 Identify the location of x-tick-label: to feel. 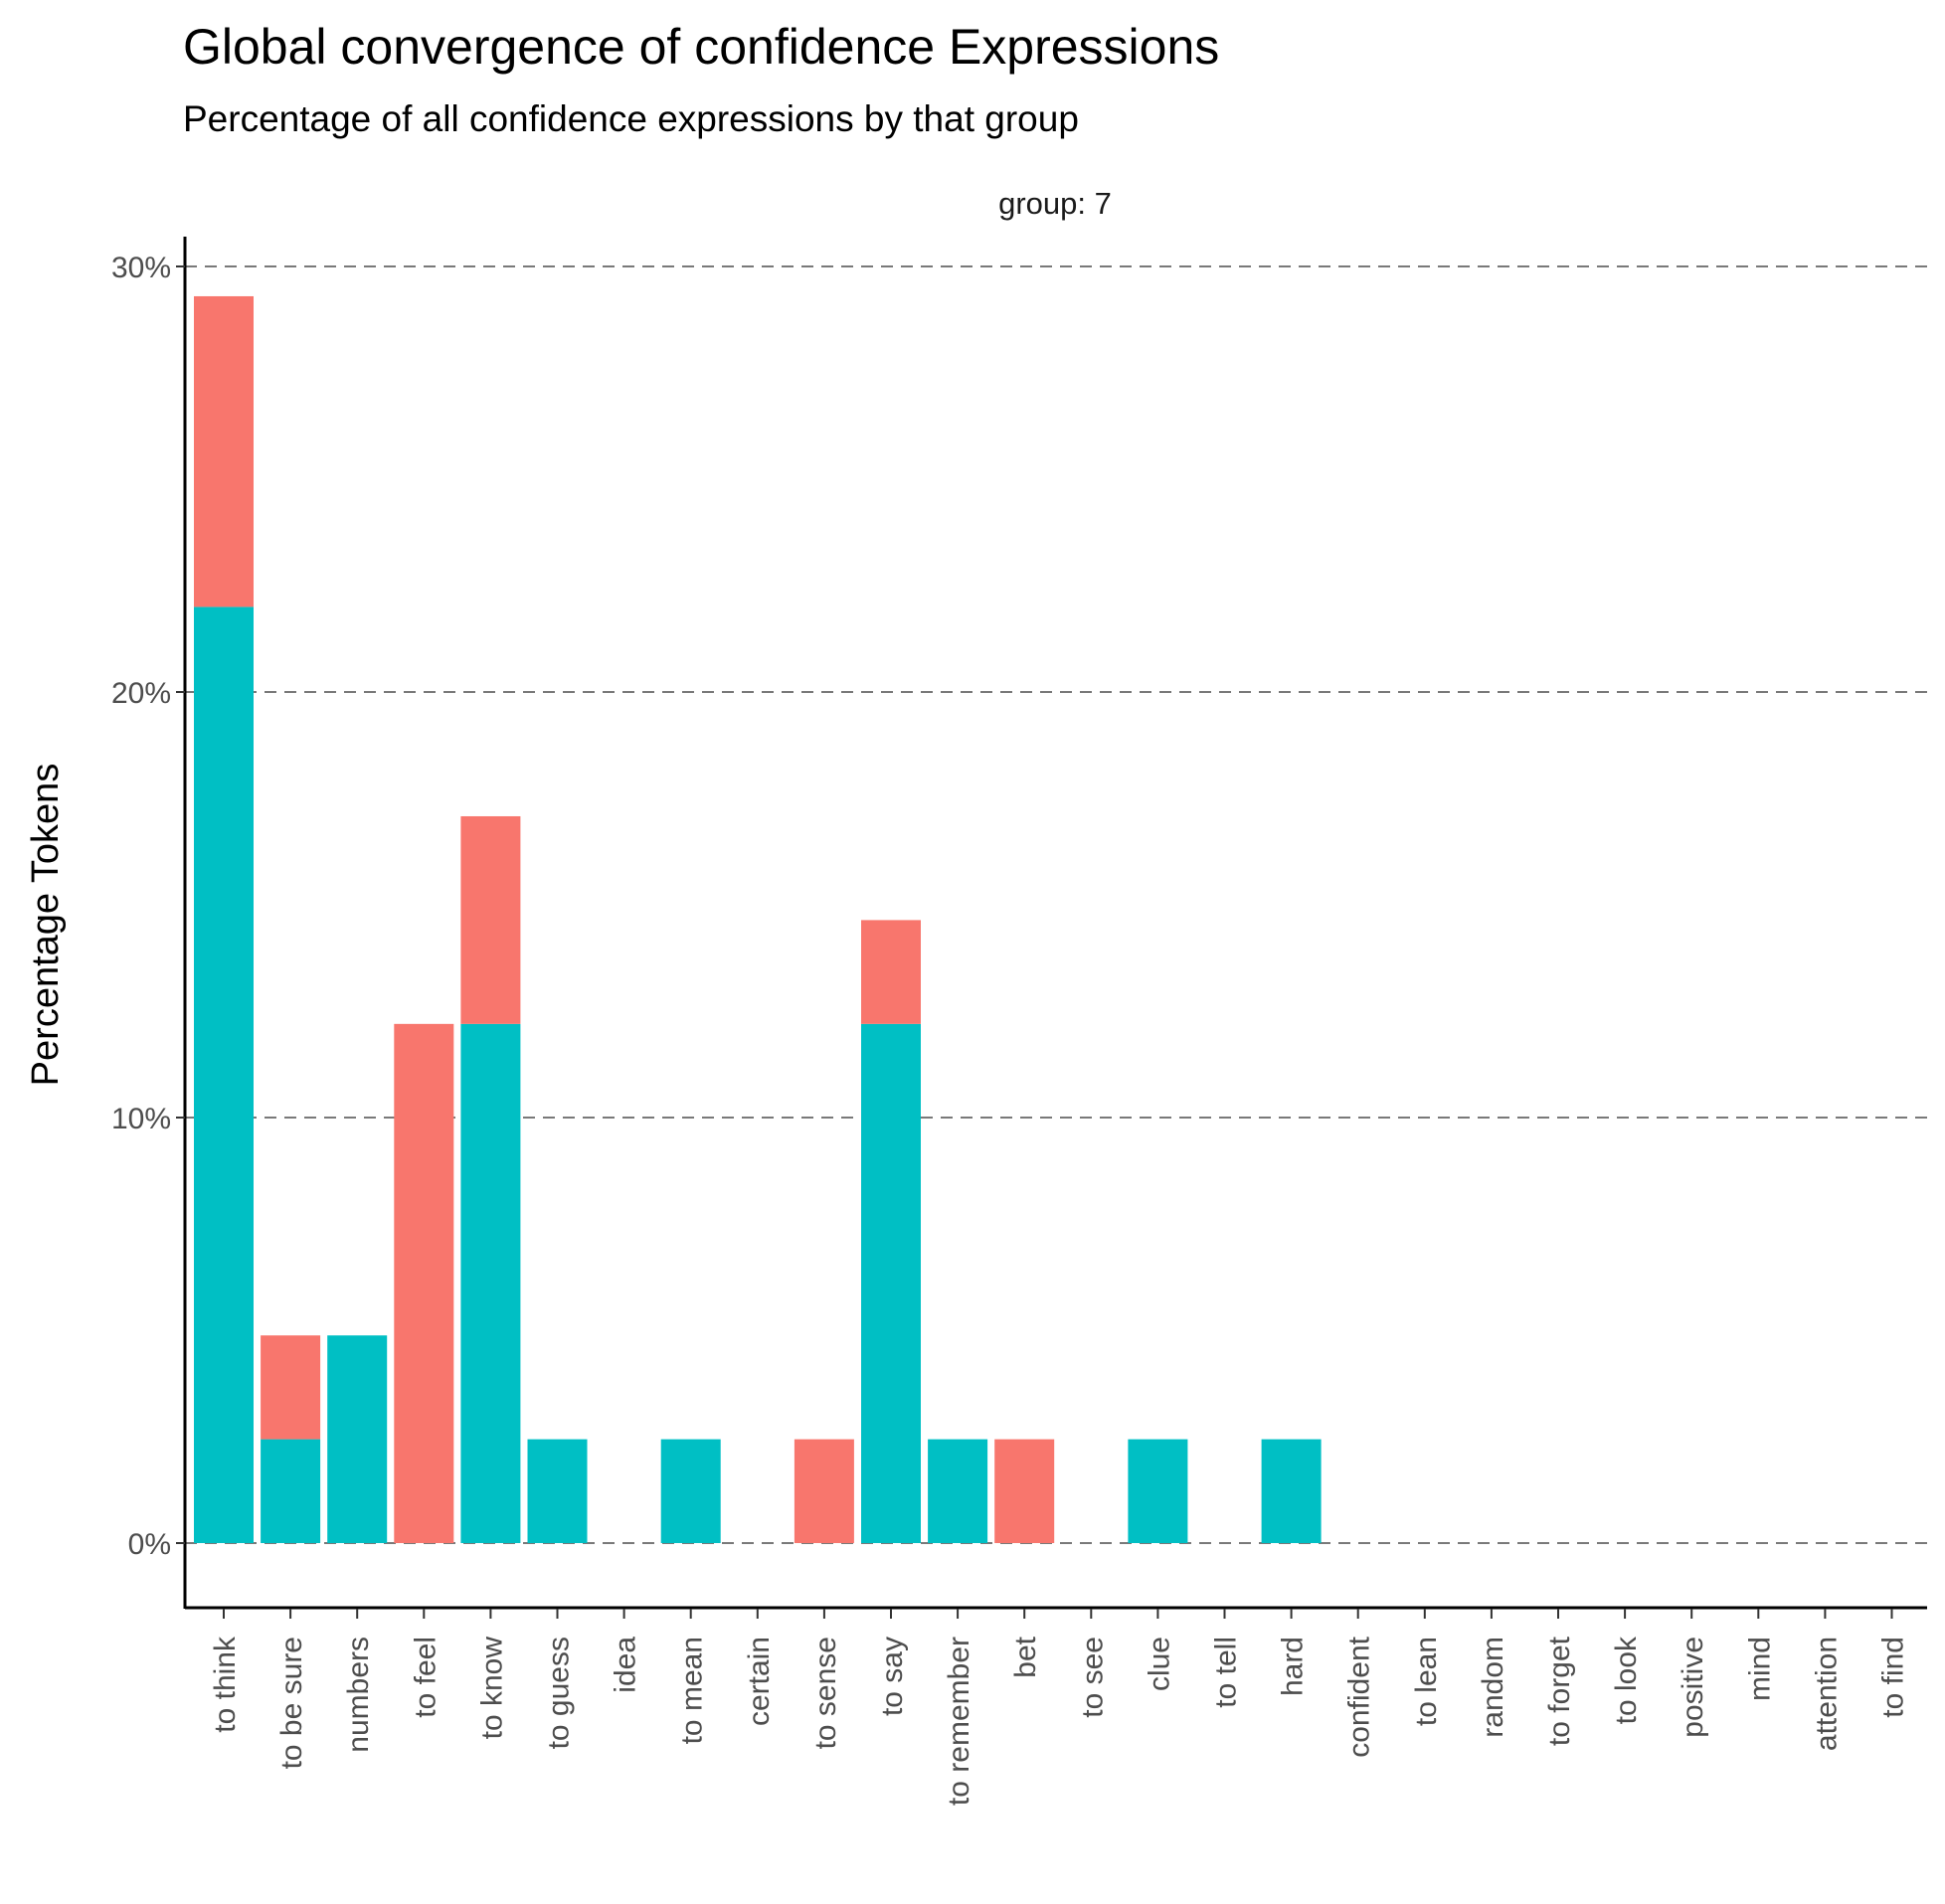
(425, 1677).